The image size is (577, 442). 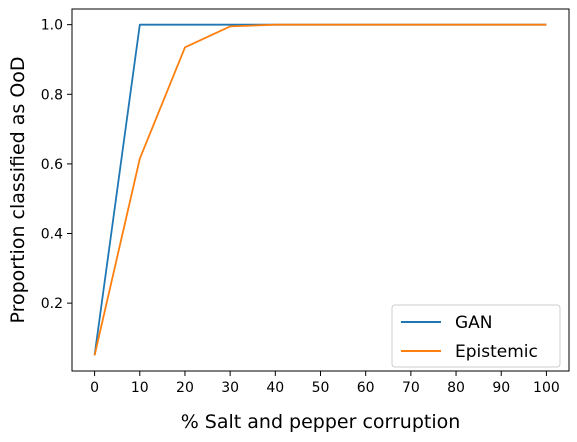 What do you see at coordinates (52, 95) in the screenshot?
I see `y-tick-label: 0.8` at bounding box center [52, 95].